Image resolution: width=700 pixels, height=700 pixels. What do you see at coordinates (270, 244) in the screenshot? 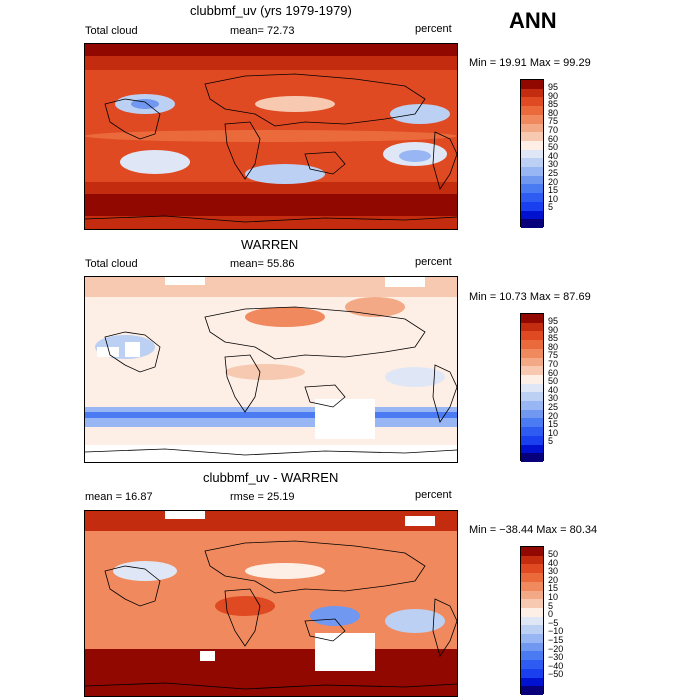
I see `panel-2-title: WARREN` at bounding box center [270, 244].